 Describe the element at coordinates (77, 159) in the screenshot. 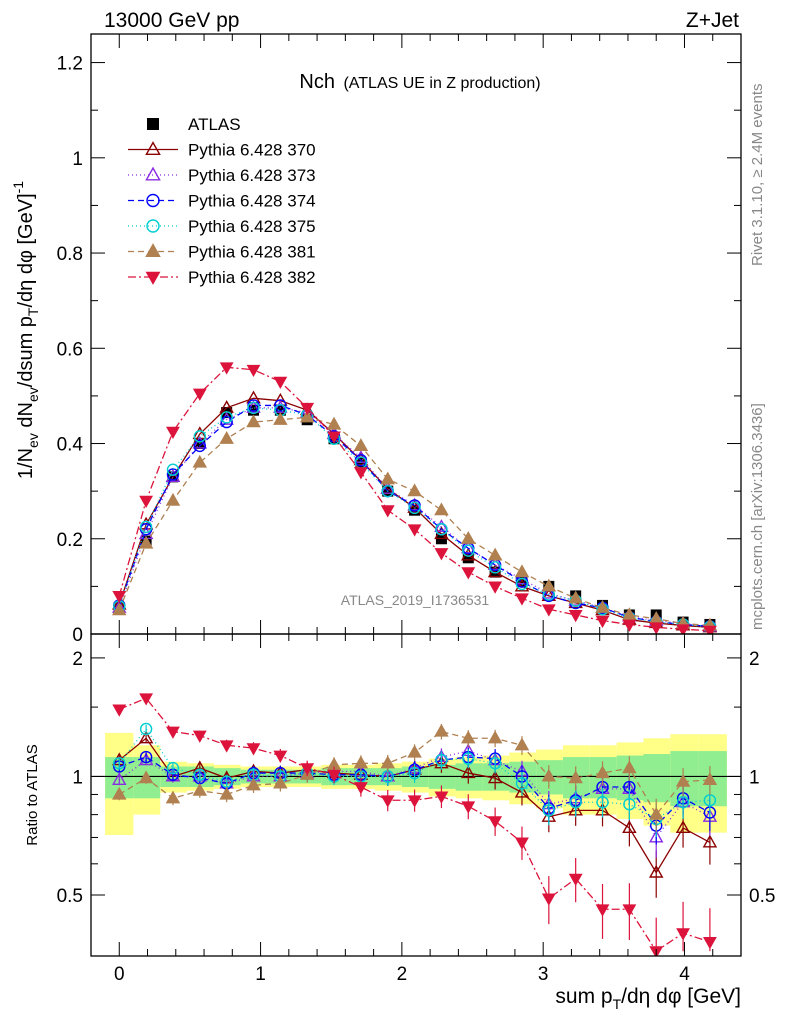

I see `main-ytick-label: 1` at that location.